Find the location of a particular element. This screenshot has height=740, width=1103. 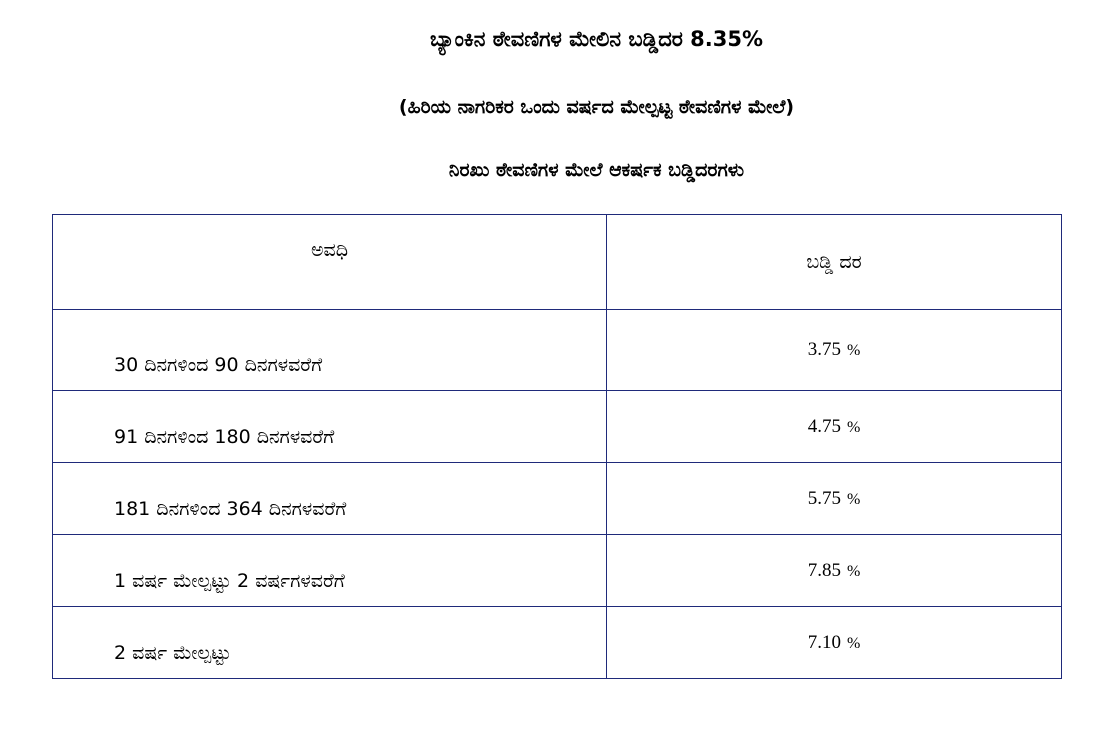

table-row: 1 ವರ್ಷ ಮೇಲ್ಪಟ್ಟು 2 ವರ್ಷಗಳವರೆಗೆ 7.85% is located at coordinates (557, 570).